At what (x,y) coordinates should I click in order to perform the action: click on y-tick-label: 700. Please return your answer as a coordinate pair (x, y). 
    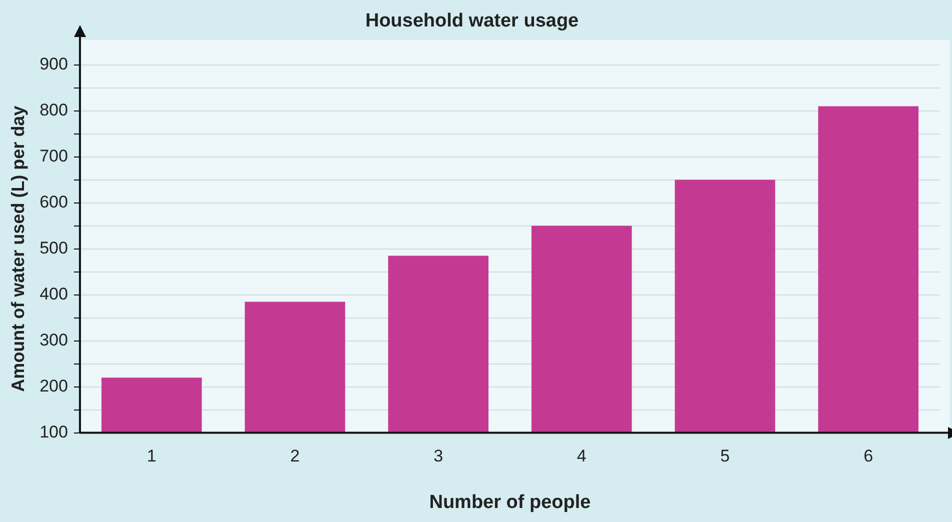
    Looking at the image, I should click on (54, 156).